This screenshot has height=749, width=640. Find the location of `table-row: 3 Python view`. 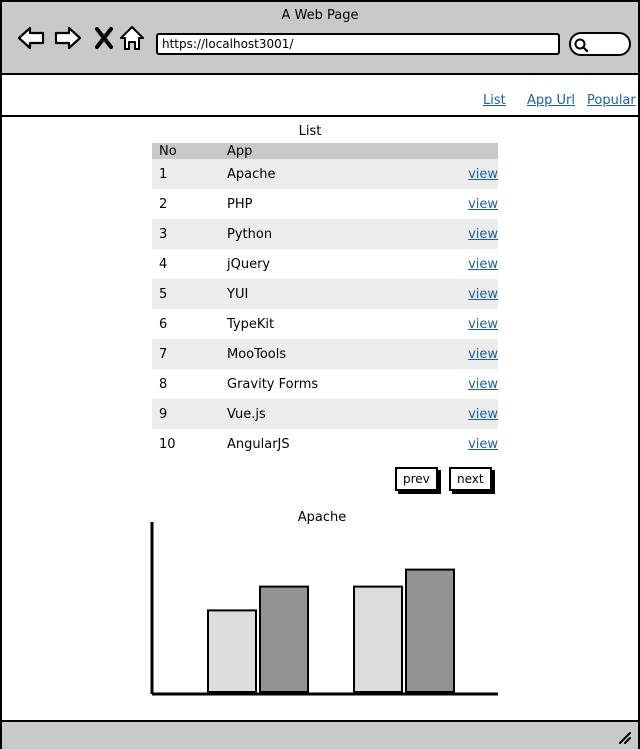

table-row: 3 Python view is located at coordinates (325, 234).